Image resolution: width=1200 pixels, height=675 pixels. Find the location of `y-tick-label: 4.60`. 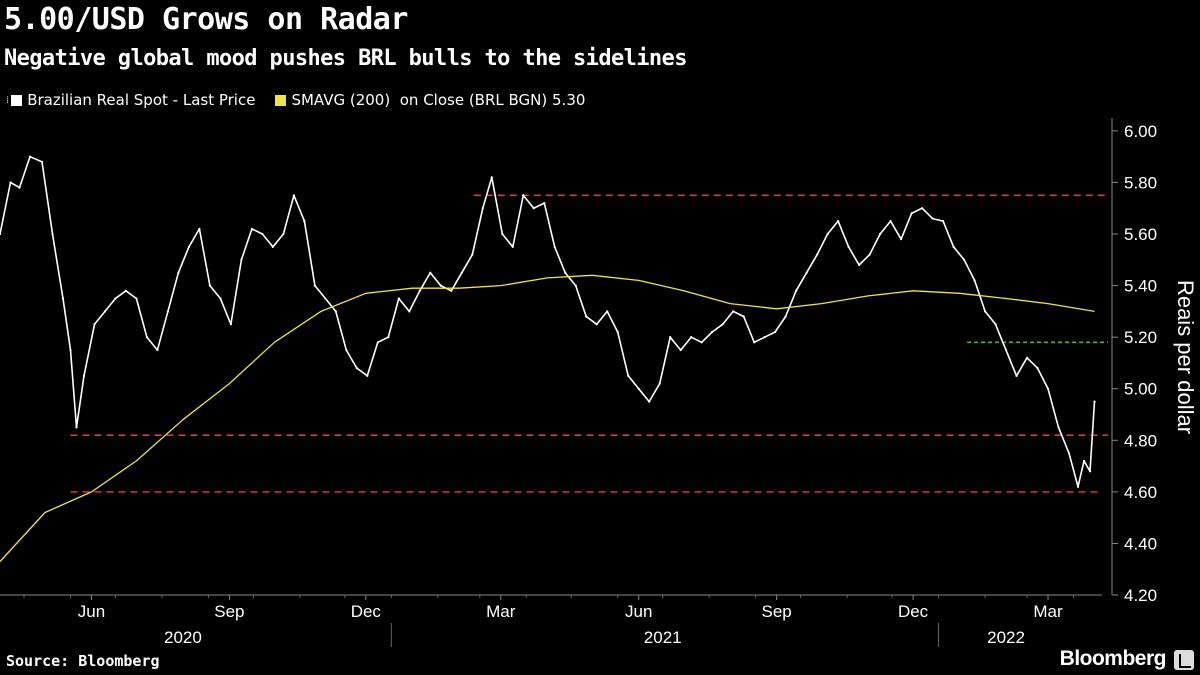

y-tick-label: 4.60 is located at coordinates (1140, 492).